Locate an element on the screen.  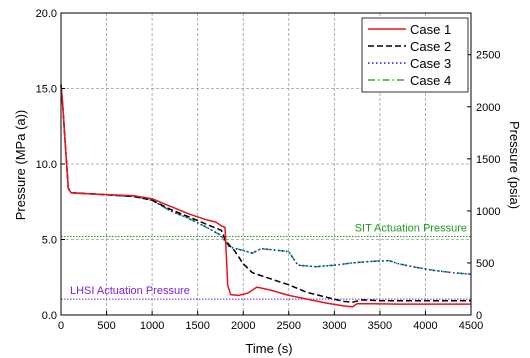
x-axis-title: Time (s) is located at coordinates (268, 348).